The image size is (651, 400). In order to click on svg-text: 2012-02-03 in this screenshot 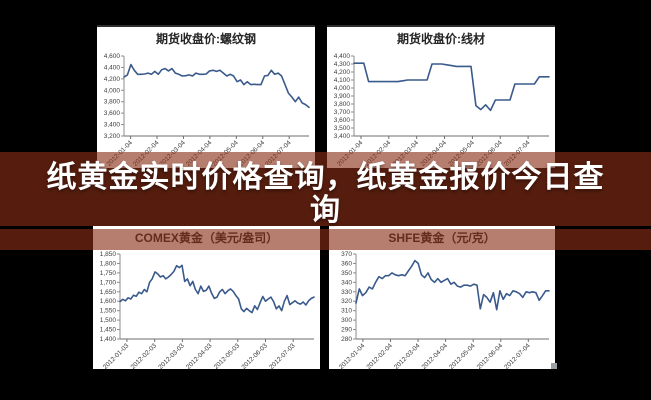, I will do `click(144, 355)`.